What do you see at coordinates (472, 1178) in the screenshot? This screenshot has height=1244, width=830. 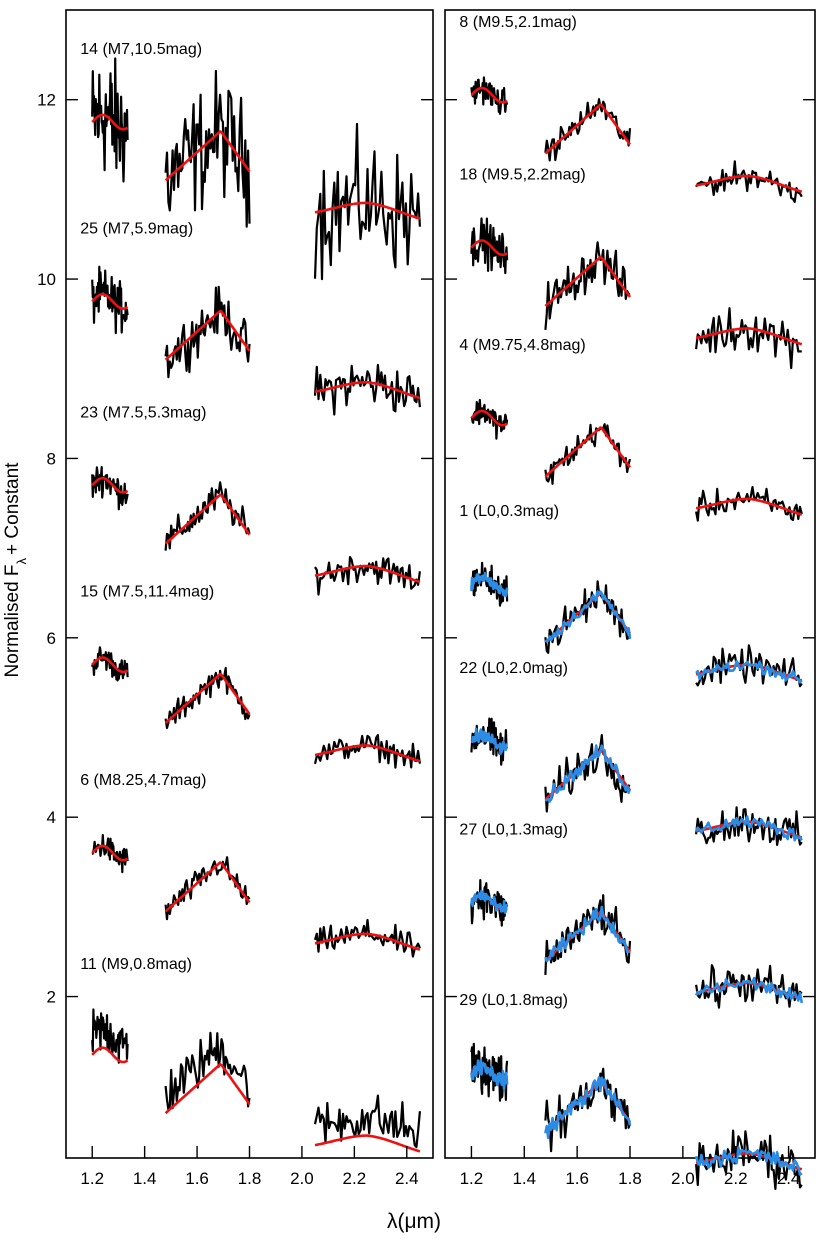 I see `x-tick-label: 1.2` at bounding box center [472, 1178].